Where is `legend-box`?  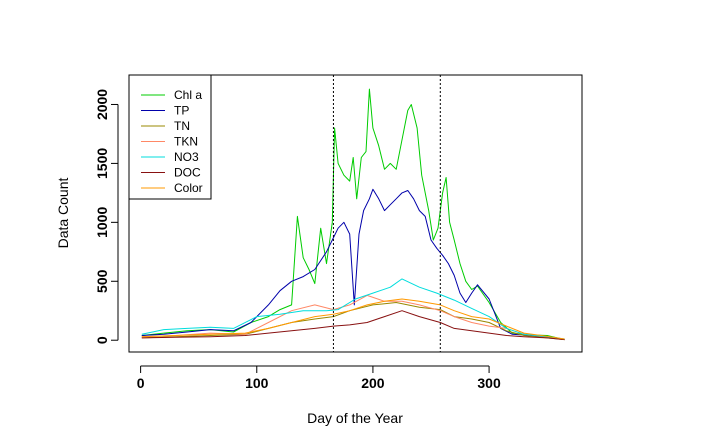
legend-box is located at coordinates (170, 137).